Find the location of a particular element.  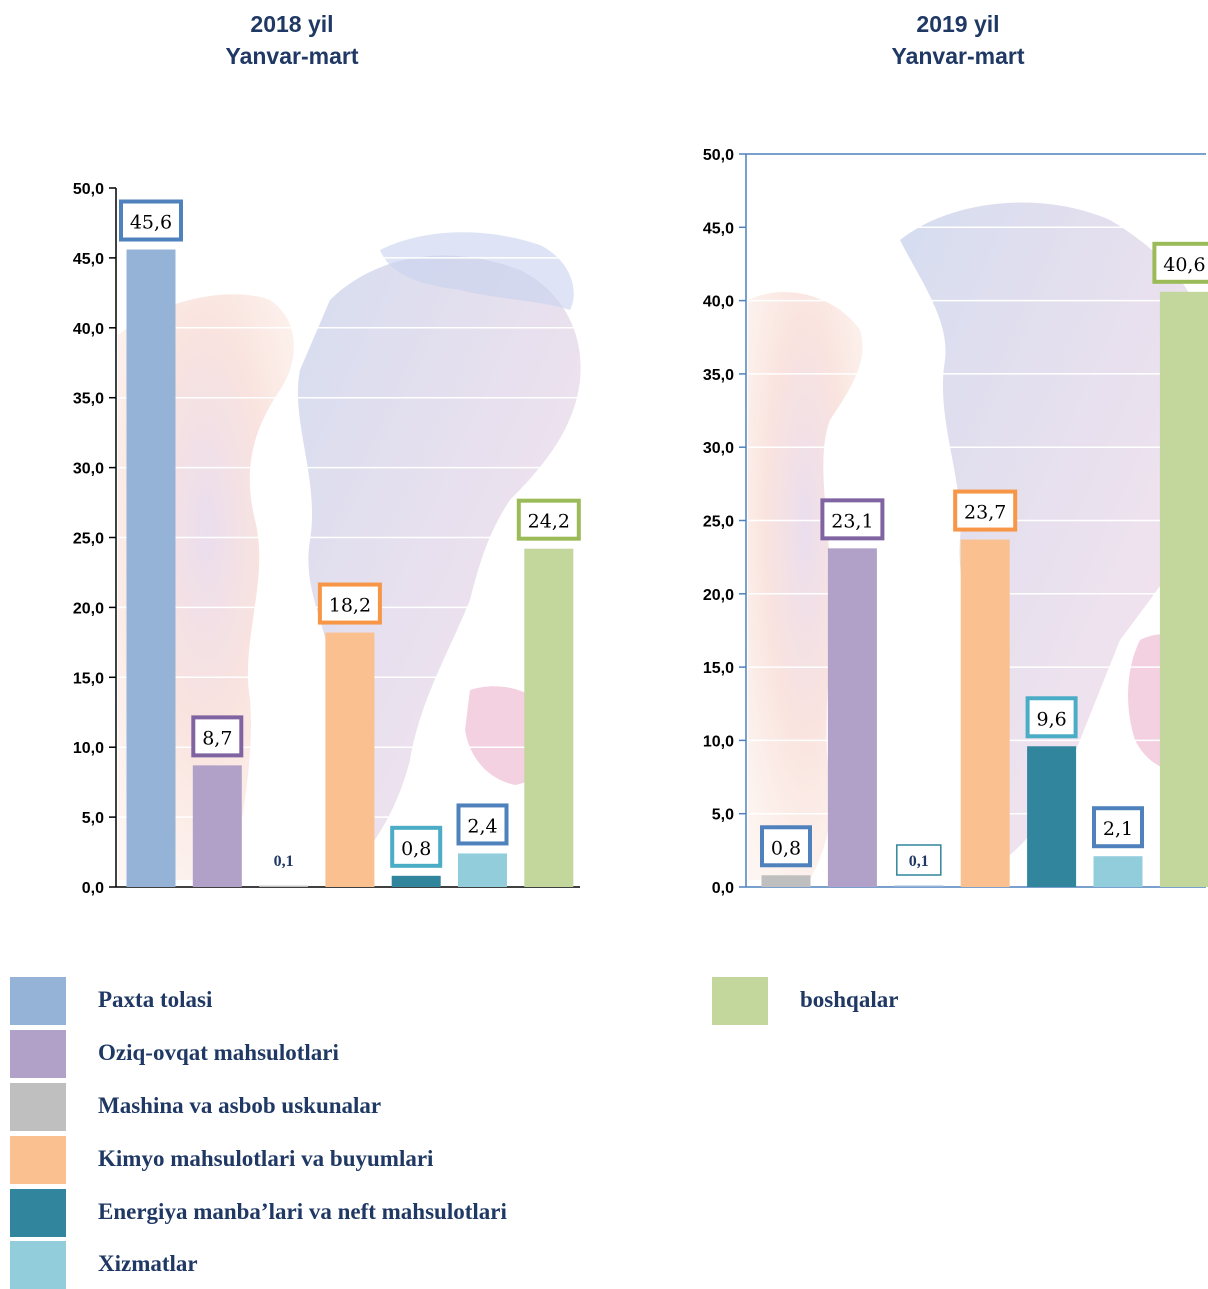

chart-2018-ytick-label: 50,0 is located at coordinates (88, 189).